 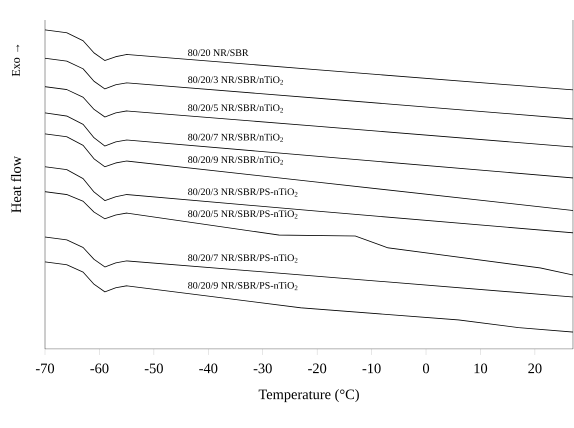 I want to click on x-axis-title: Temperature (°C), so click(x=308, y=395).